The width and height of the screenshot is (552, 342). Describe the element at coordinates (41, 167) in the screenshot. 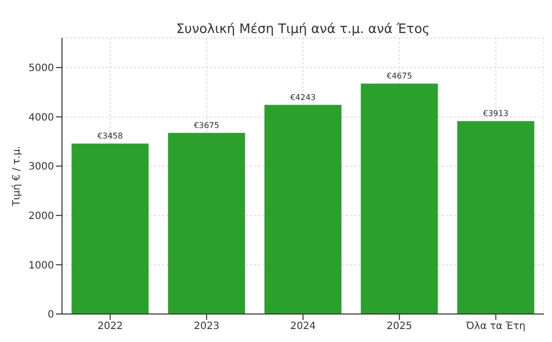

I see `y-tick-label: 3000` at that location.